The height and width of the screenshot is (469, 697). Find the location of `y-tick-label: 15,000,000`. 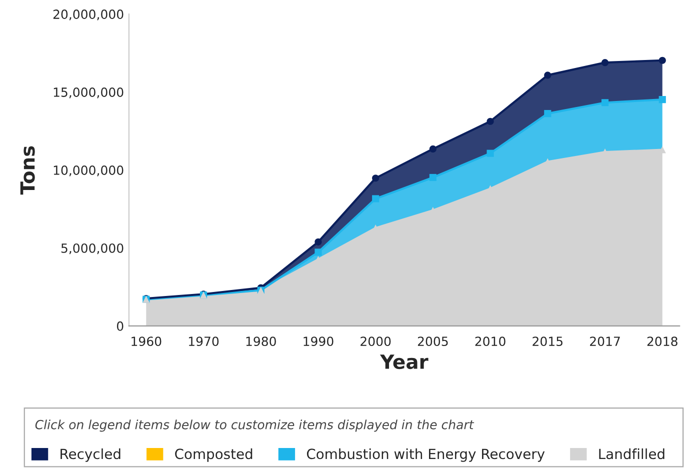

y-tick-label: 15,000,000 is located at coordinates (89, 93).